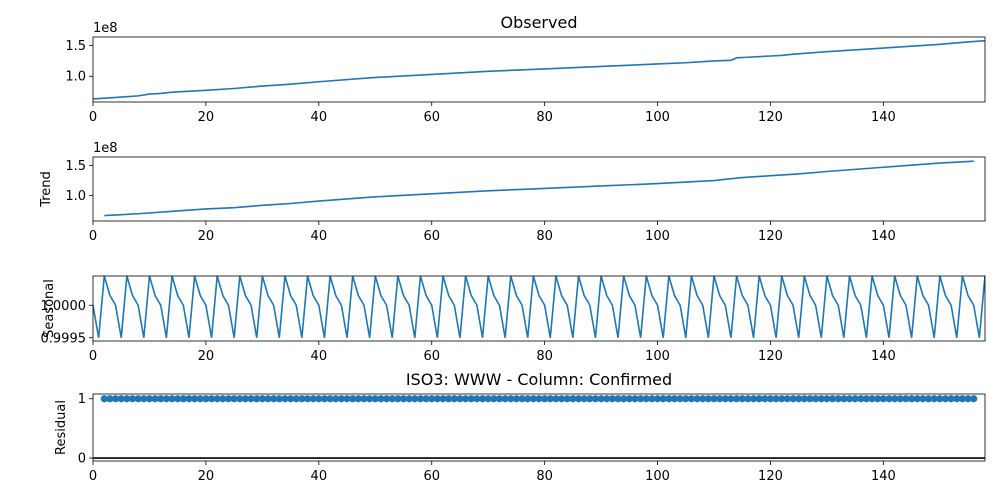  I want to click on observed-line, so click(539, 69).